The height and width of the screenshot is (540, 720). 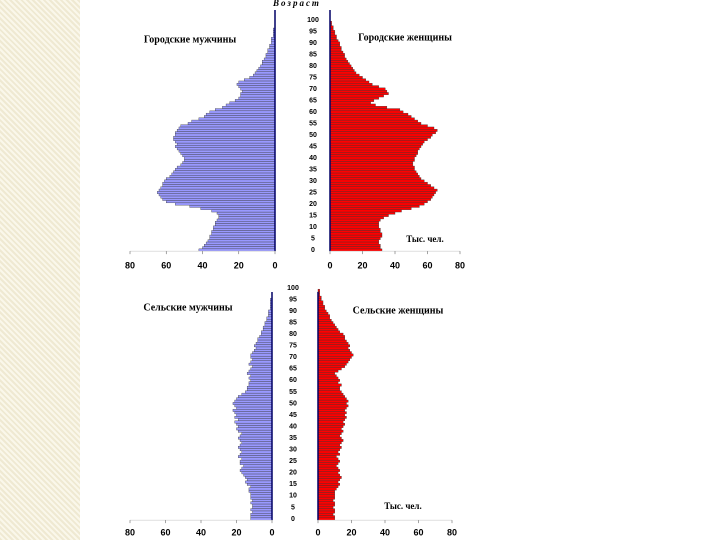 What do you see at coordinates (236, 532) in the screenshot?
I see `x-tick-label: 20` at bounding box center [236, 532].